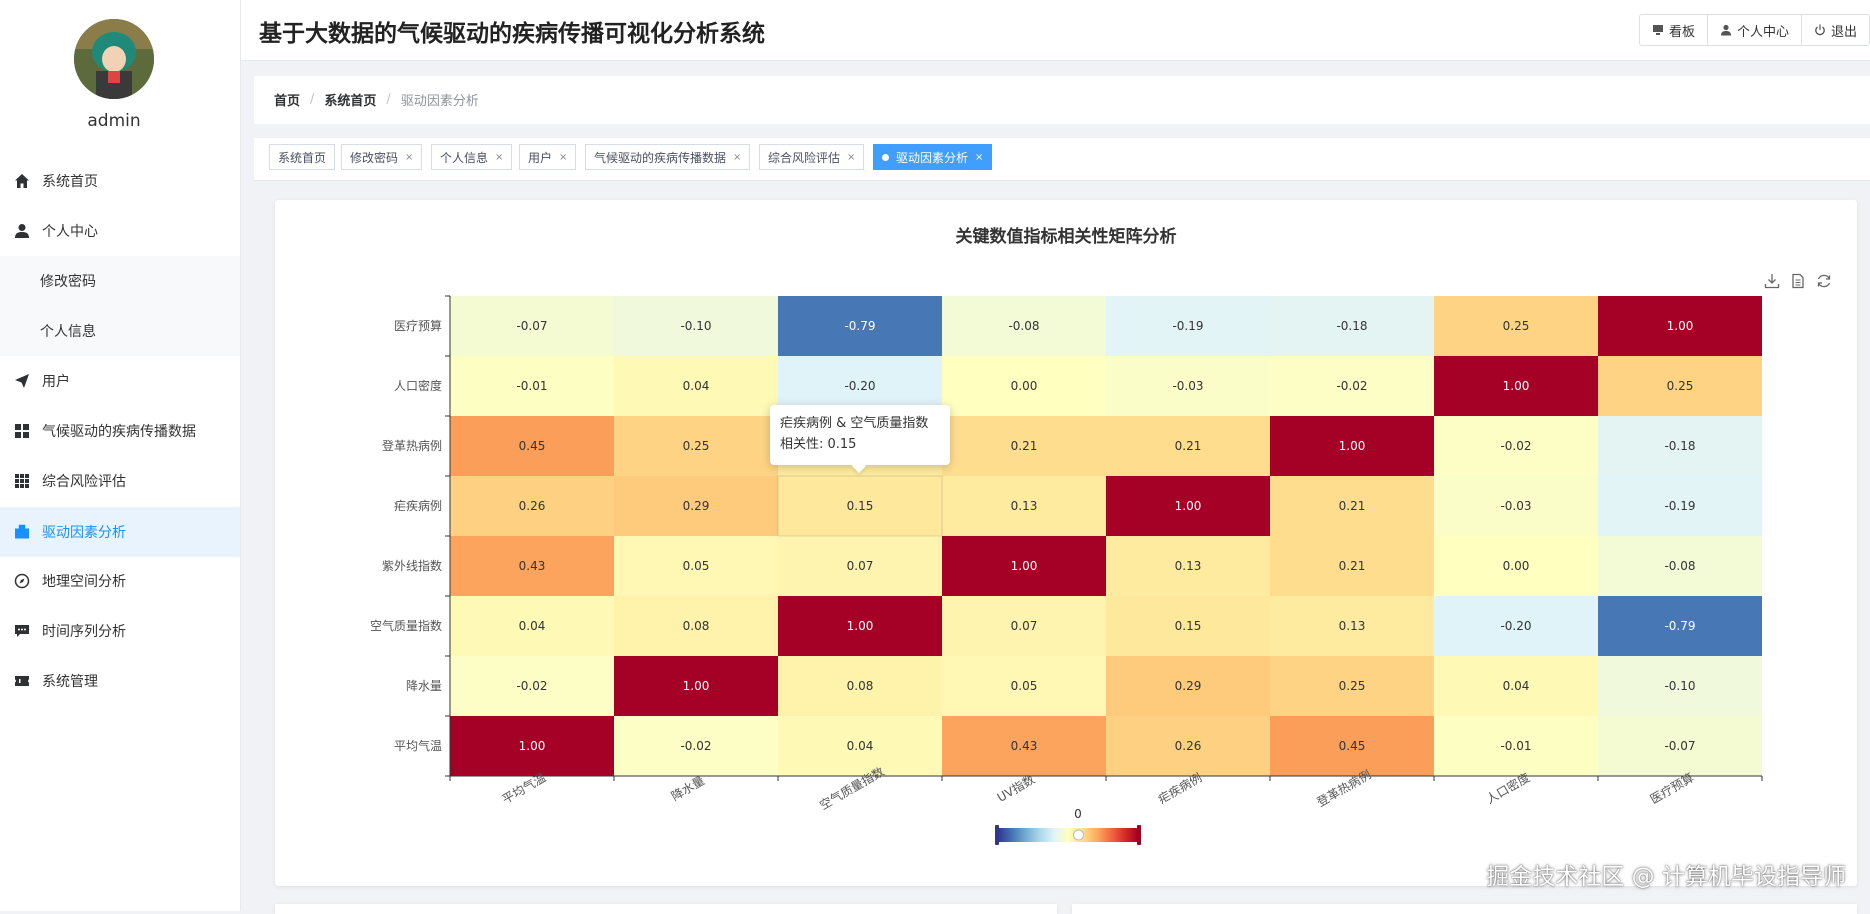 This screenshot has width=1870, height=914. I want to click on sidebar-item-disease-data: 气候驱动的疾病传播数据, so click(120, 431).